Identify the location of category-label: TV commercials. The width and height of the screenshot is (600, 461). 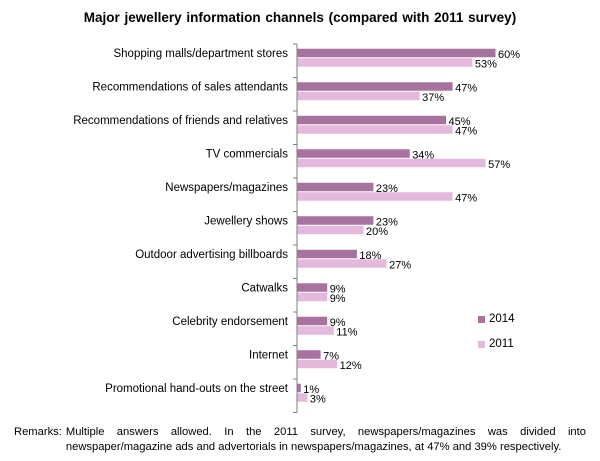
(247, 154).